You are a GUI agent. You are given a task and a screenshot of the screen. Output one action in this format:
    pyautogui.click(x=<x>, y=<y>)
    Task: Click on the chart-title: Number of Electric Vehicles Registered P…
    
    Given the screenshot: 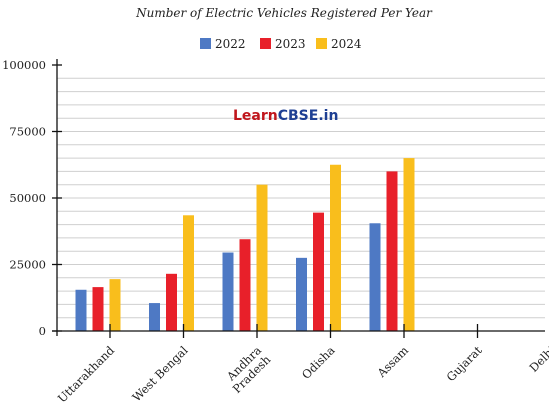 What is the action you would take?
    pyautogui.click(x=284, y=13)
    